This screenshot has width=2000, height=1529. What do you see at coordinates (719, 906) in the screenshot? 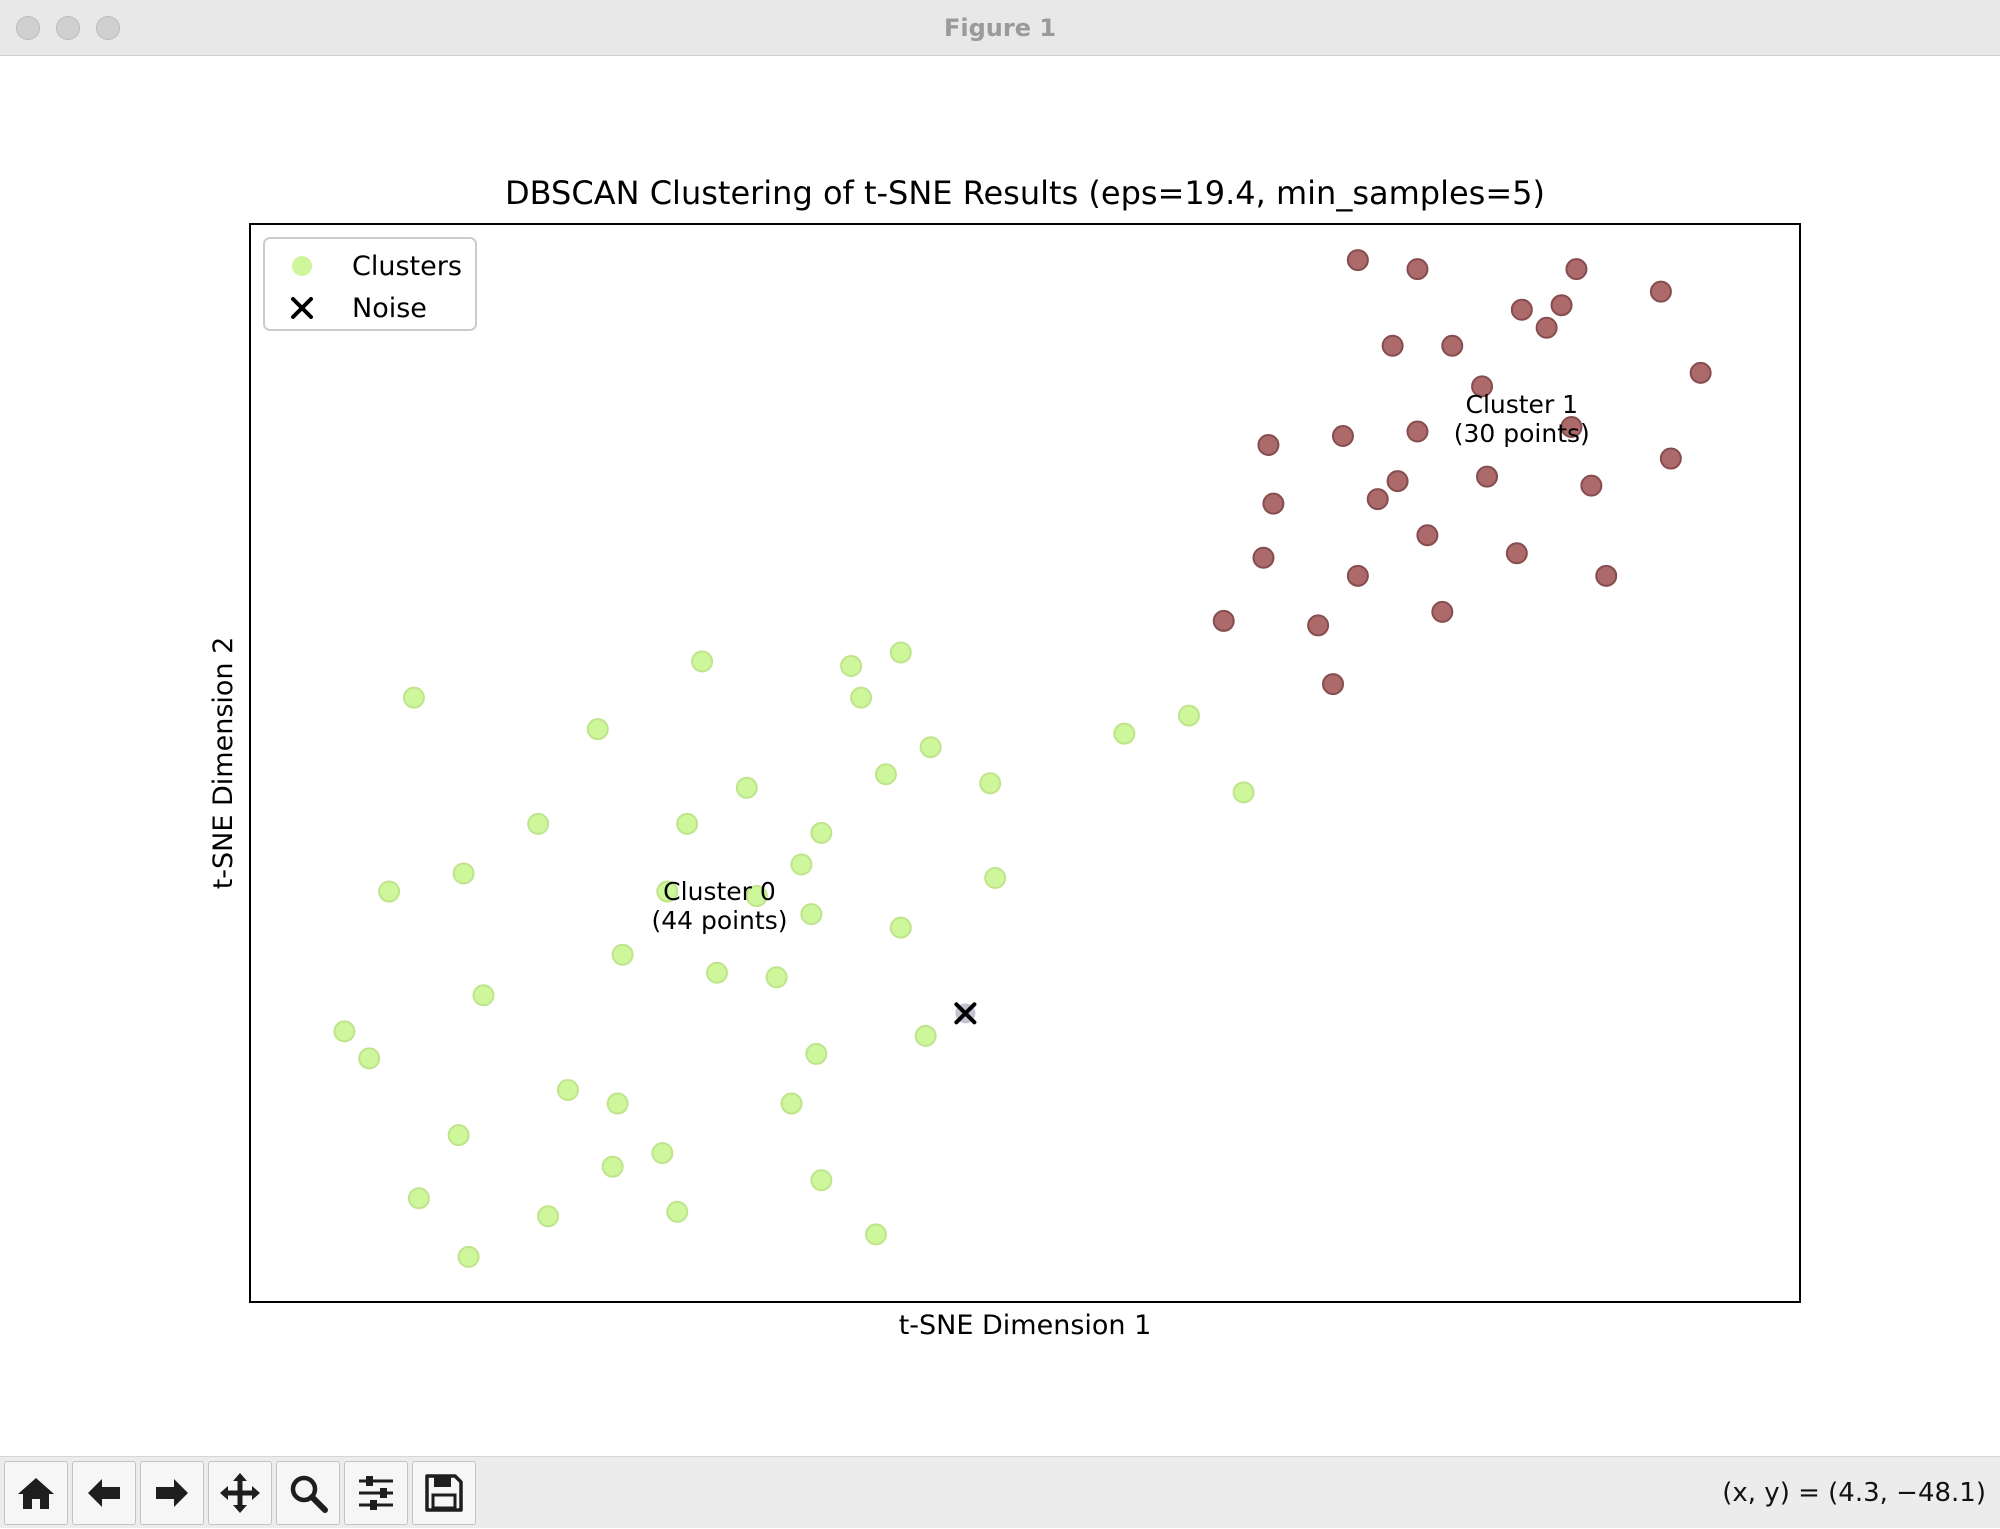
I see `cluster-annotation-0: Cluster 0 (44 points)` at bounding box center [719, 906].